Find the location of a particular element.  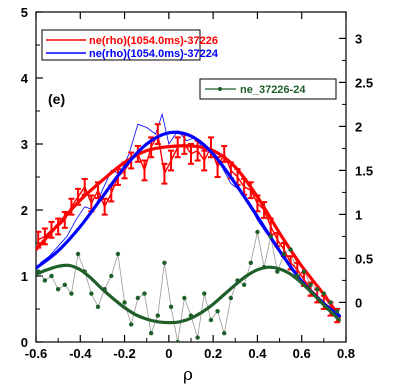

y-left-tick-label: 3 is located at coordinates (24, 144).